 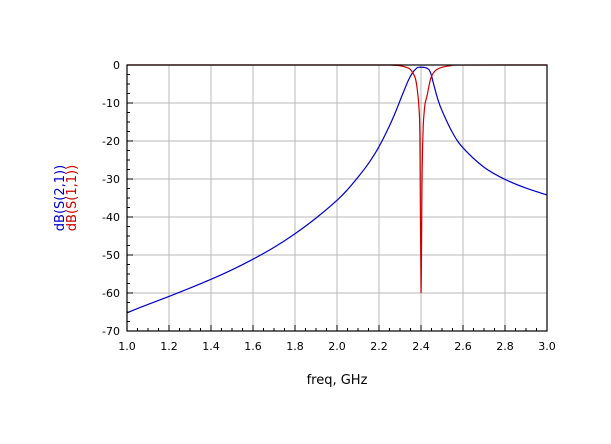 What do you see at coordinates (463, 346) in the screenshot?
I see `x-tick-label: 2.6` at bounding box center [463, 346].